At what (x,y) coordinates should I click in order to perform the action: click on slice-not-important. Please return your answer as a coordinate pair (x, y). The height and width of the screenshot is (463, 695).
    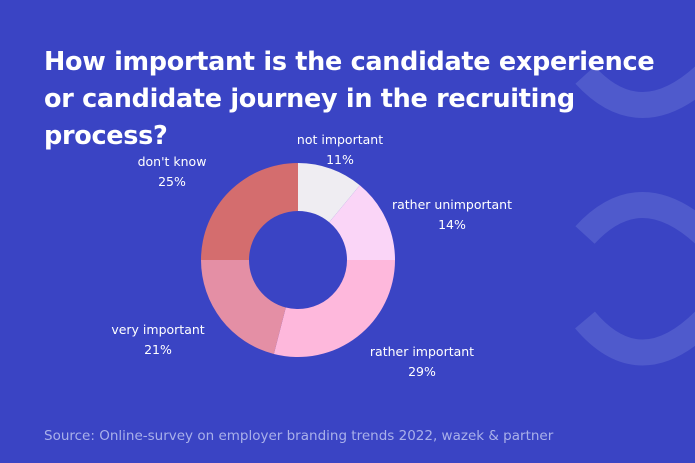
    Looking at the image, I should click on (329, 193).